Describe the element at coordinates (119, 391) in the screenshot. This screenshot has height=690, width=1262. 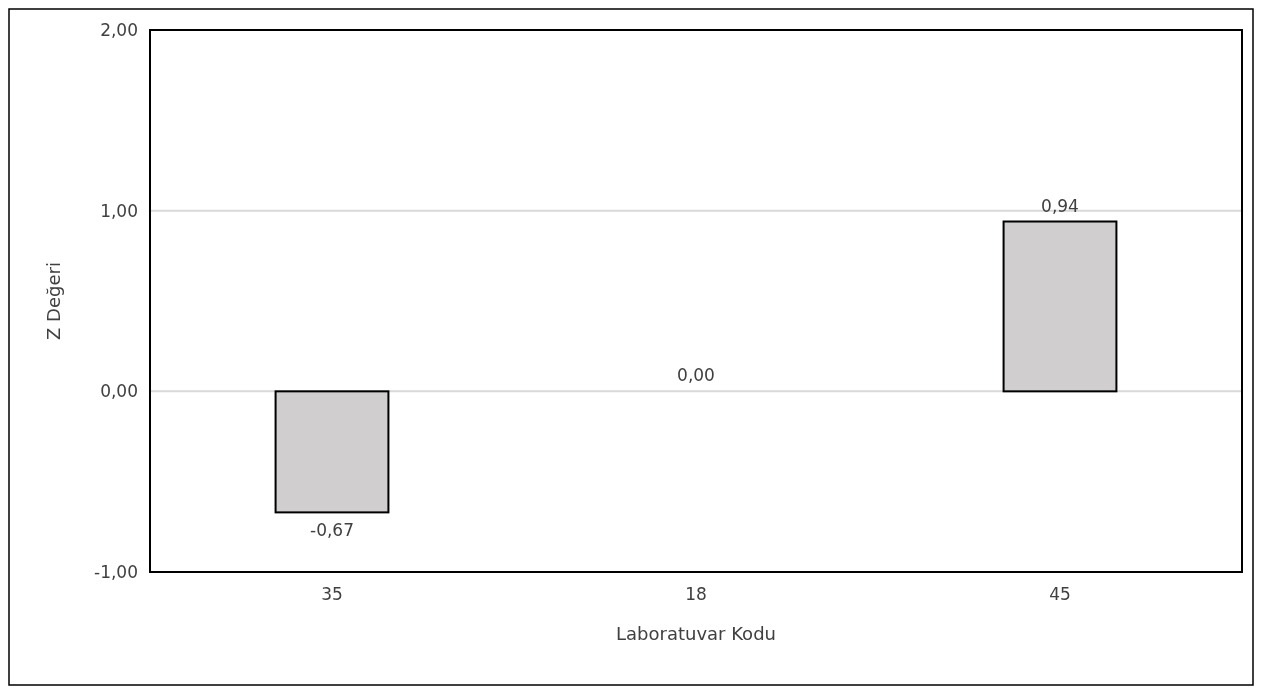
I see `y-tick-label: 0,00` at that location.